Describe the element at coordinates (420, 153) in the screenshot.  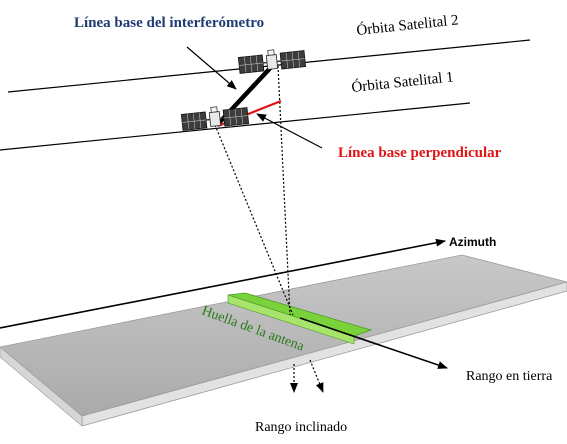
I see `perp-baseline-label: Línea base perpendicular` at that location.